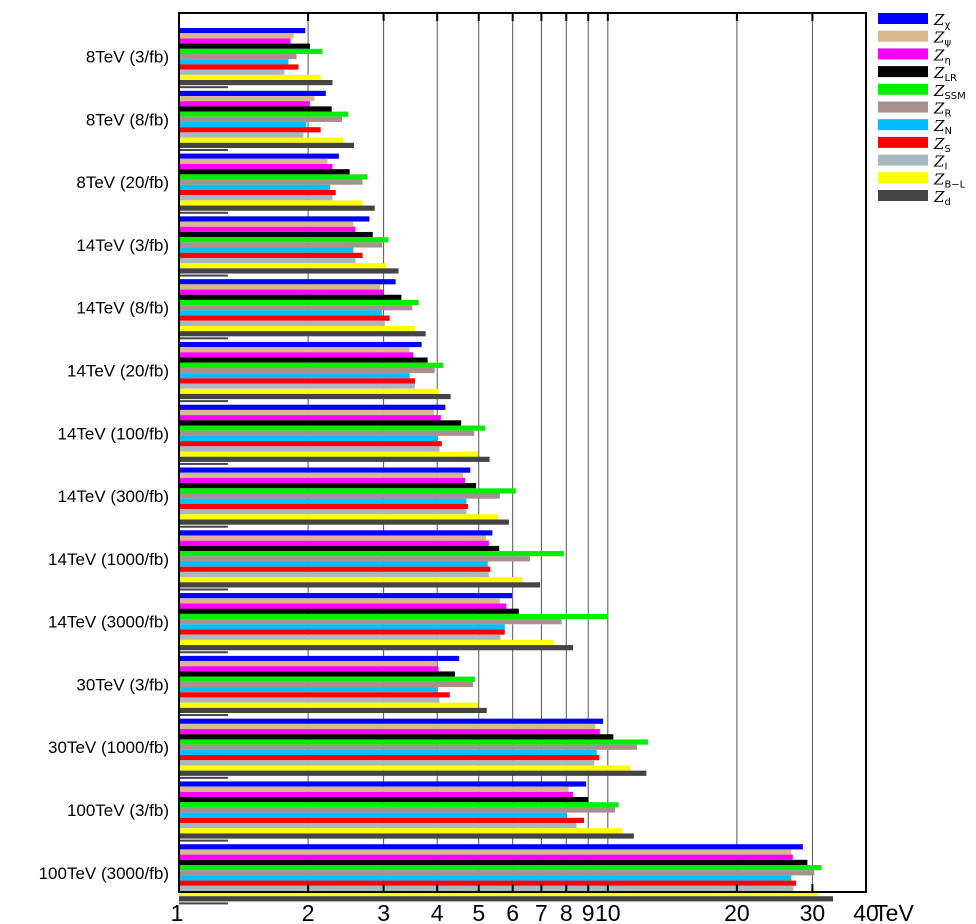  Describe the element at coordinates (122, 245) in the screenshot. I see `category-label: 14TeV (3/fb)` at that location.